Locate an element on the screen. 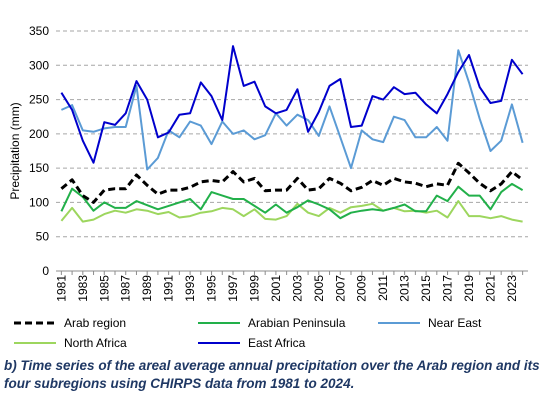 This screenshot has height=418, width=555. x-tick-label: 1993 is located at coordinates (190, 288).